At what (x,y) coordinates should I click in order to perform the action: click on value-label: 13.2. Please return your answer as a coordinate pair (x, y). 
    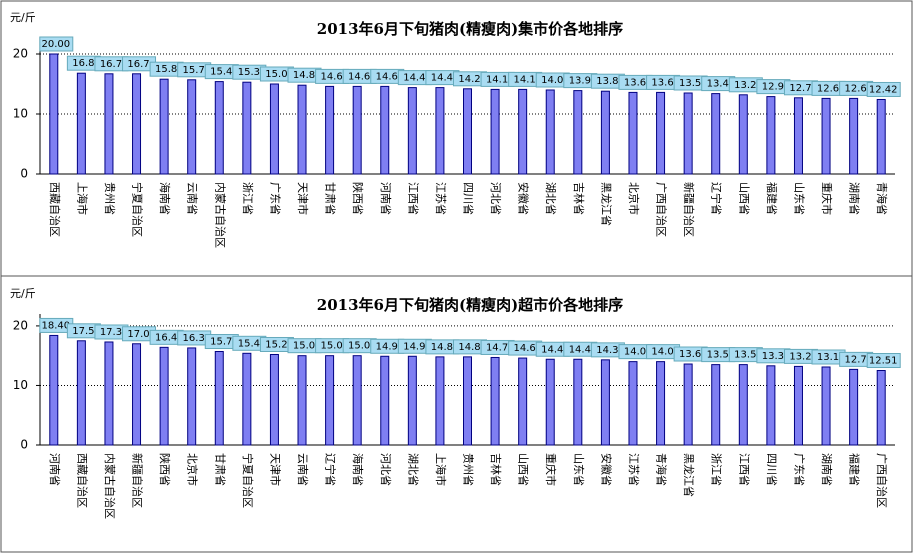
    Looking at the image, I should click on (800, 356).